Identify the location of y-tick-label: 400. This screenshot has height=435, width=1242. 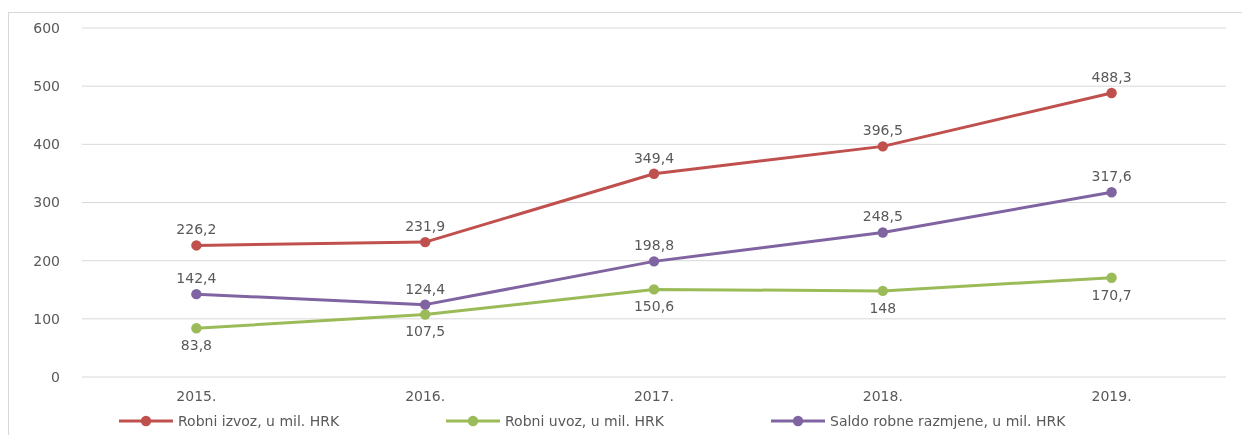
(46, 144).